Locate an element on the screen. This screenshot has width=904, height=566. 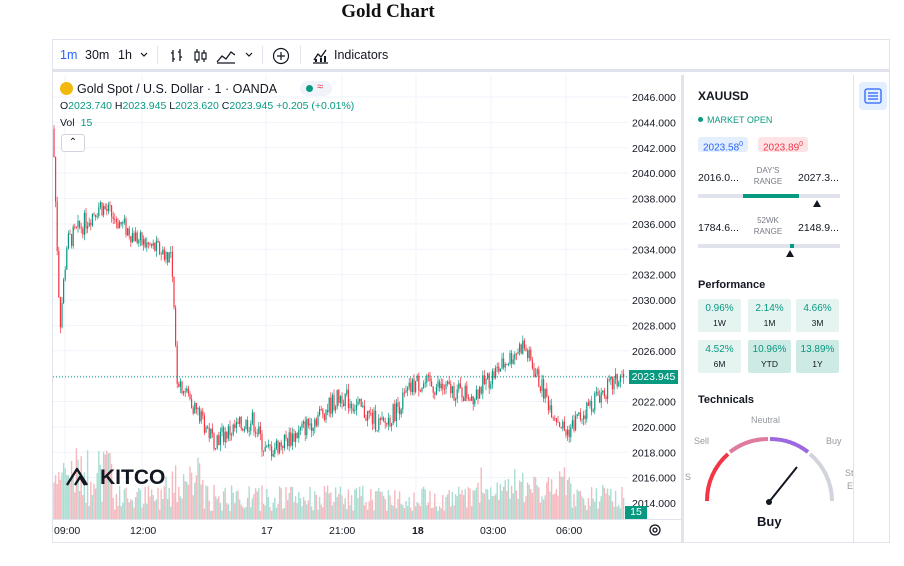
candles-icon is located at coordinates (201, 56).